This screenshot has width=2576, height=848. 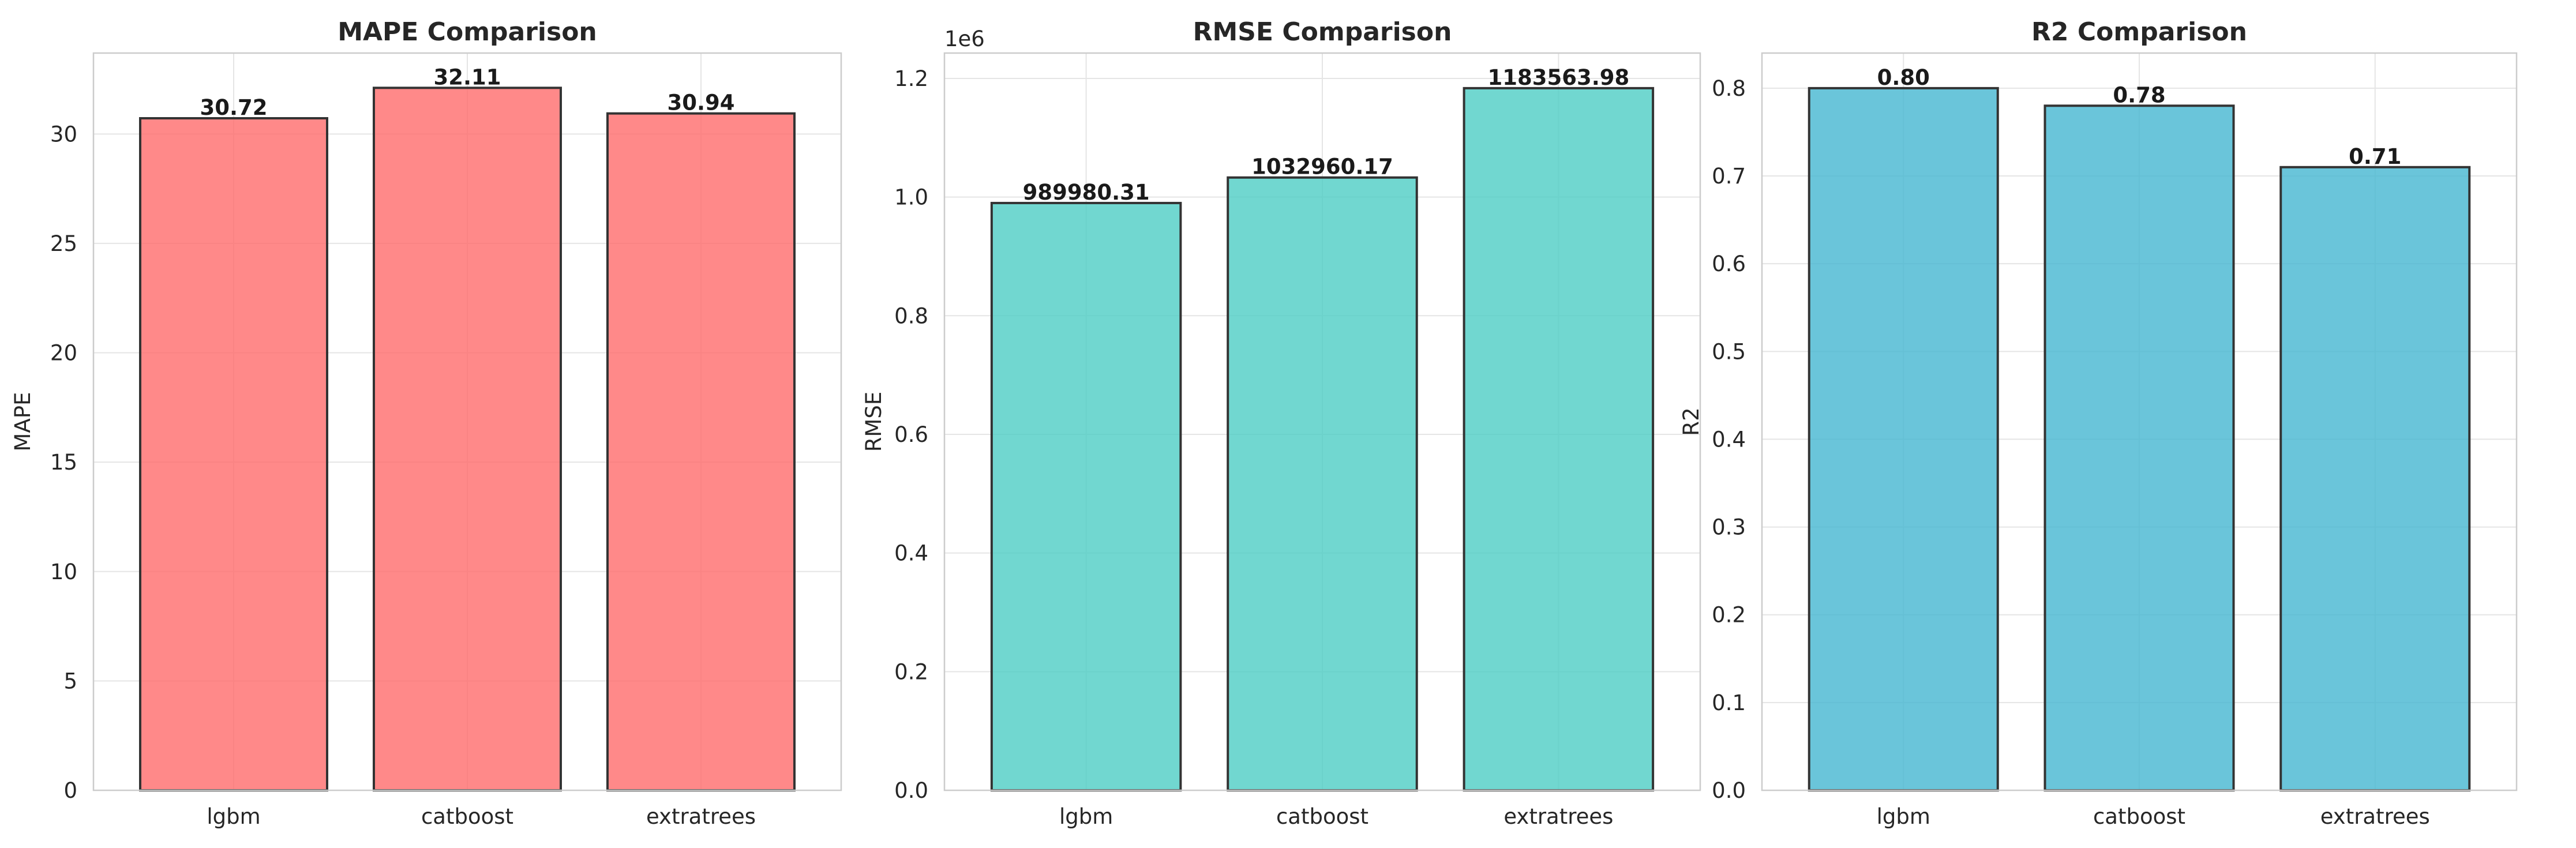 I want to click on value-label-extratrees: 1183563.98, so click(x=1558, y=77).